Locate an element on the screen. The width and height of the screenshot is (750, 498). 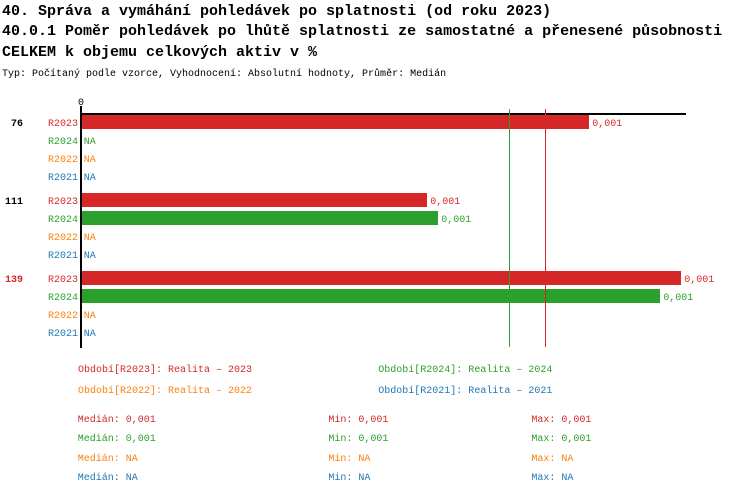
legend-item-r2023: Období[R2023]: Realita – 2023 is located at coordinates (165, 371).